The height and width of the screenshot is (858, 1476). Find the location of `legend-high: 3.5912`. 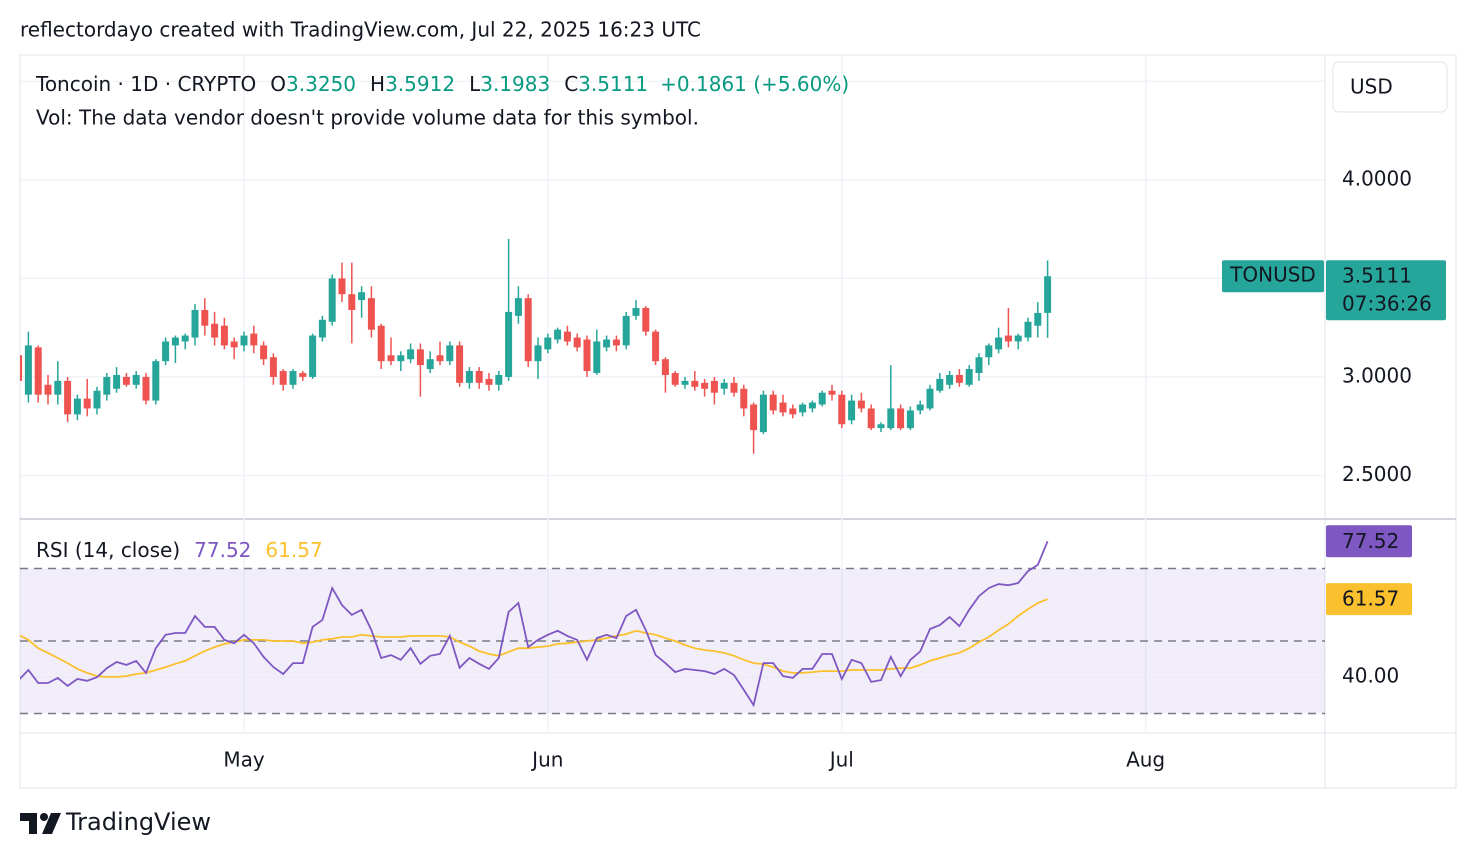

legend-high: 3.5912 is located at coordinates (420, 84).